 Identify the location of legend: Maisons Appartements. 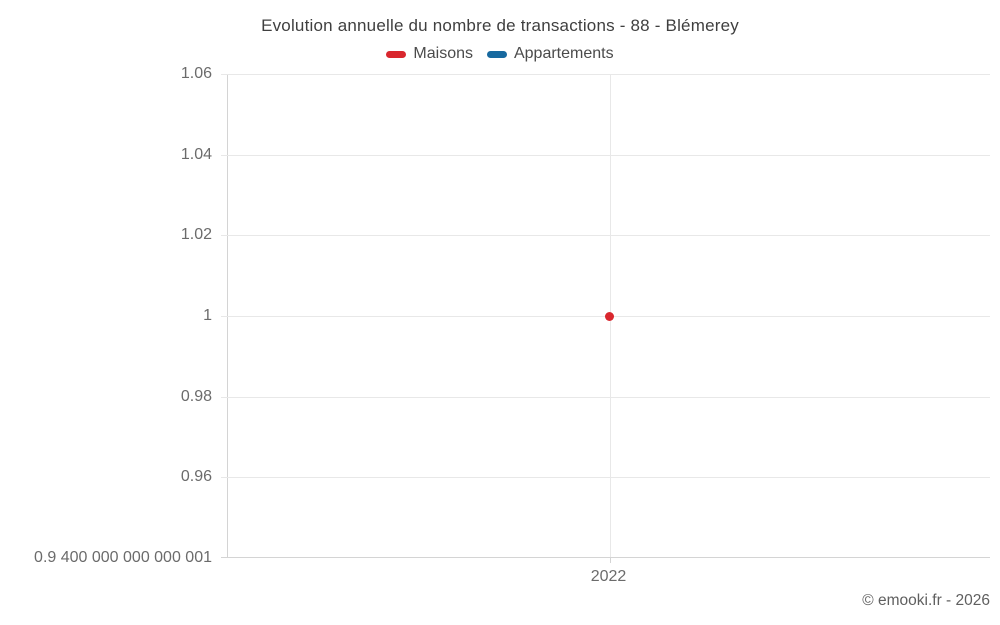
(500, 54).